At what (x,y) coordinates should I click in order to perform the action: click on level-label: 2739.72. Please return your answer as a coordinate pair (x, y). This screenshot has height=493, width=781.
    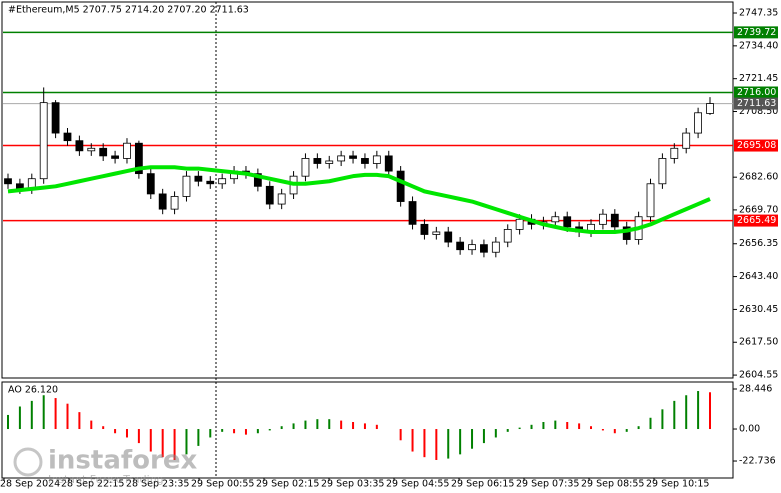
    Looking at the image, I should click on (756, 32).